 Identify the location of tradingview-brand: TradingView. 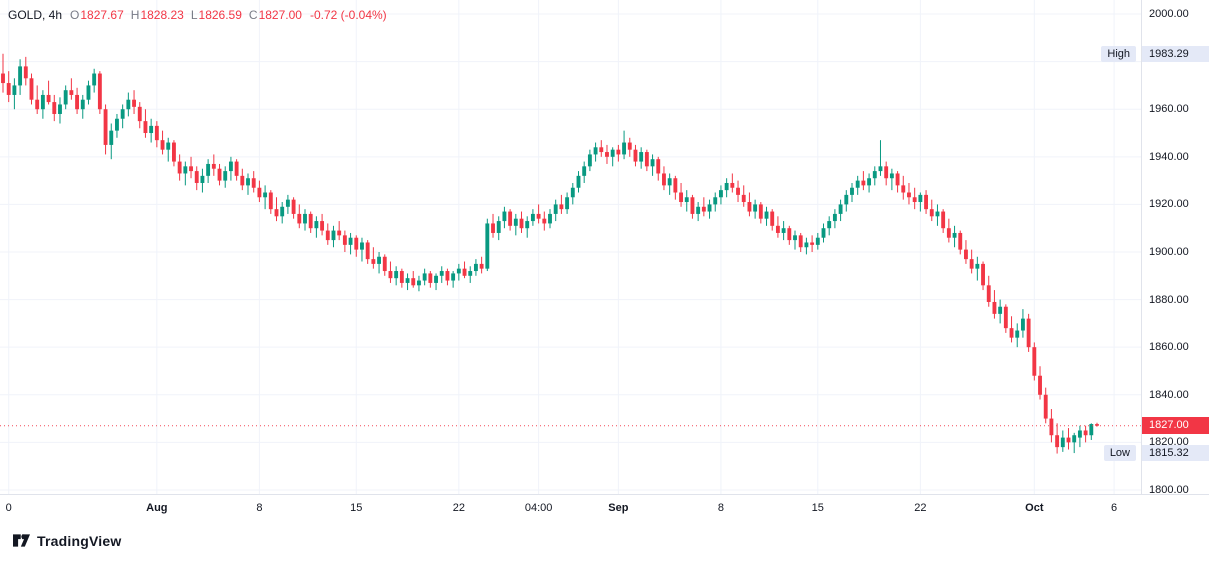
(66, 540).